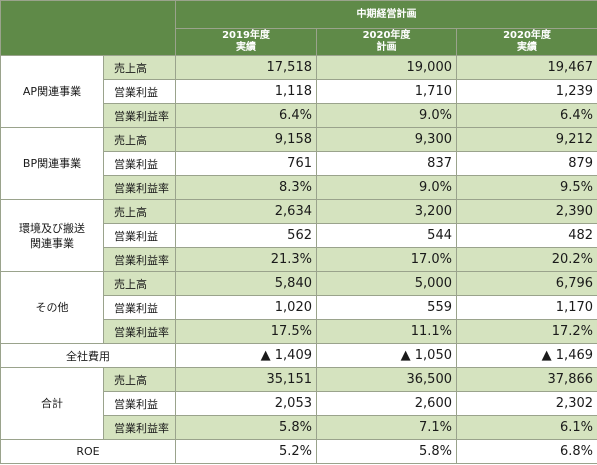 The height and width of the screenshot is (465, 597). What do you see at coordinates (526, 403) in the screenshot?
I see `value-cell: 2,302` at bounding box center [526, 403].